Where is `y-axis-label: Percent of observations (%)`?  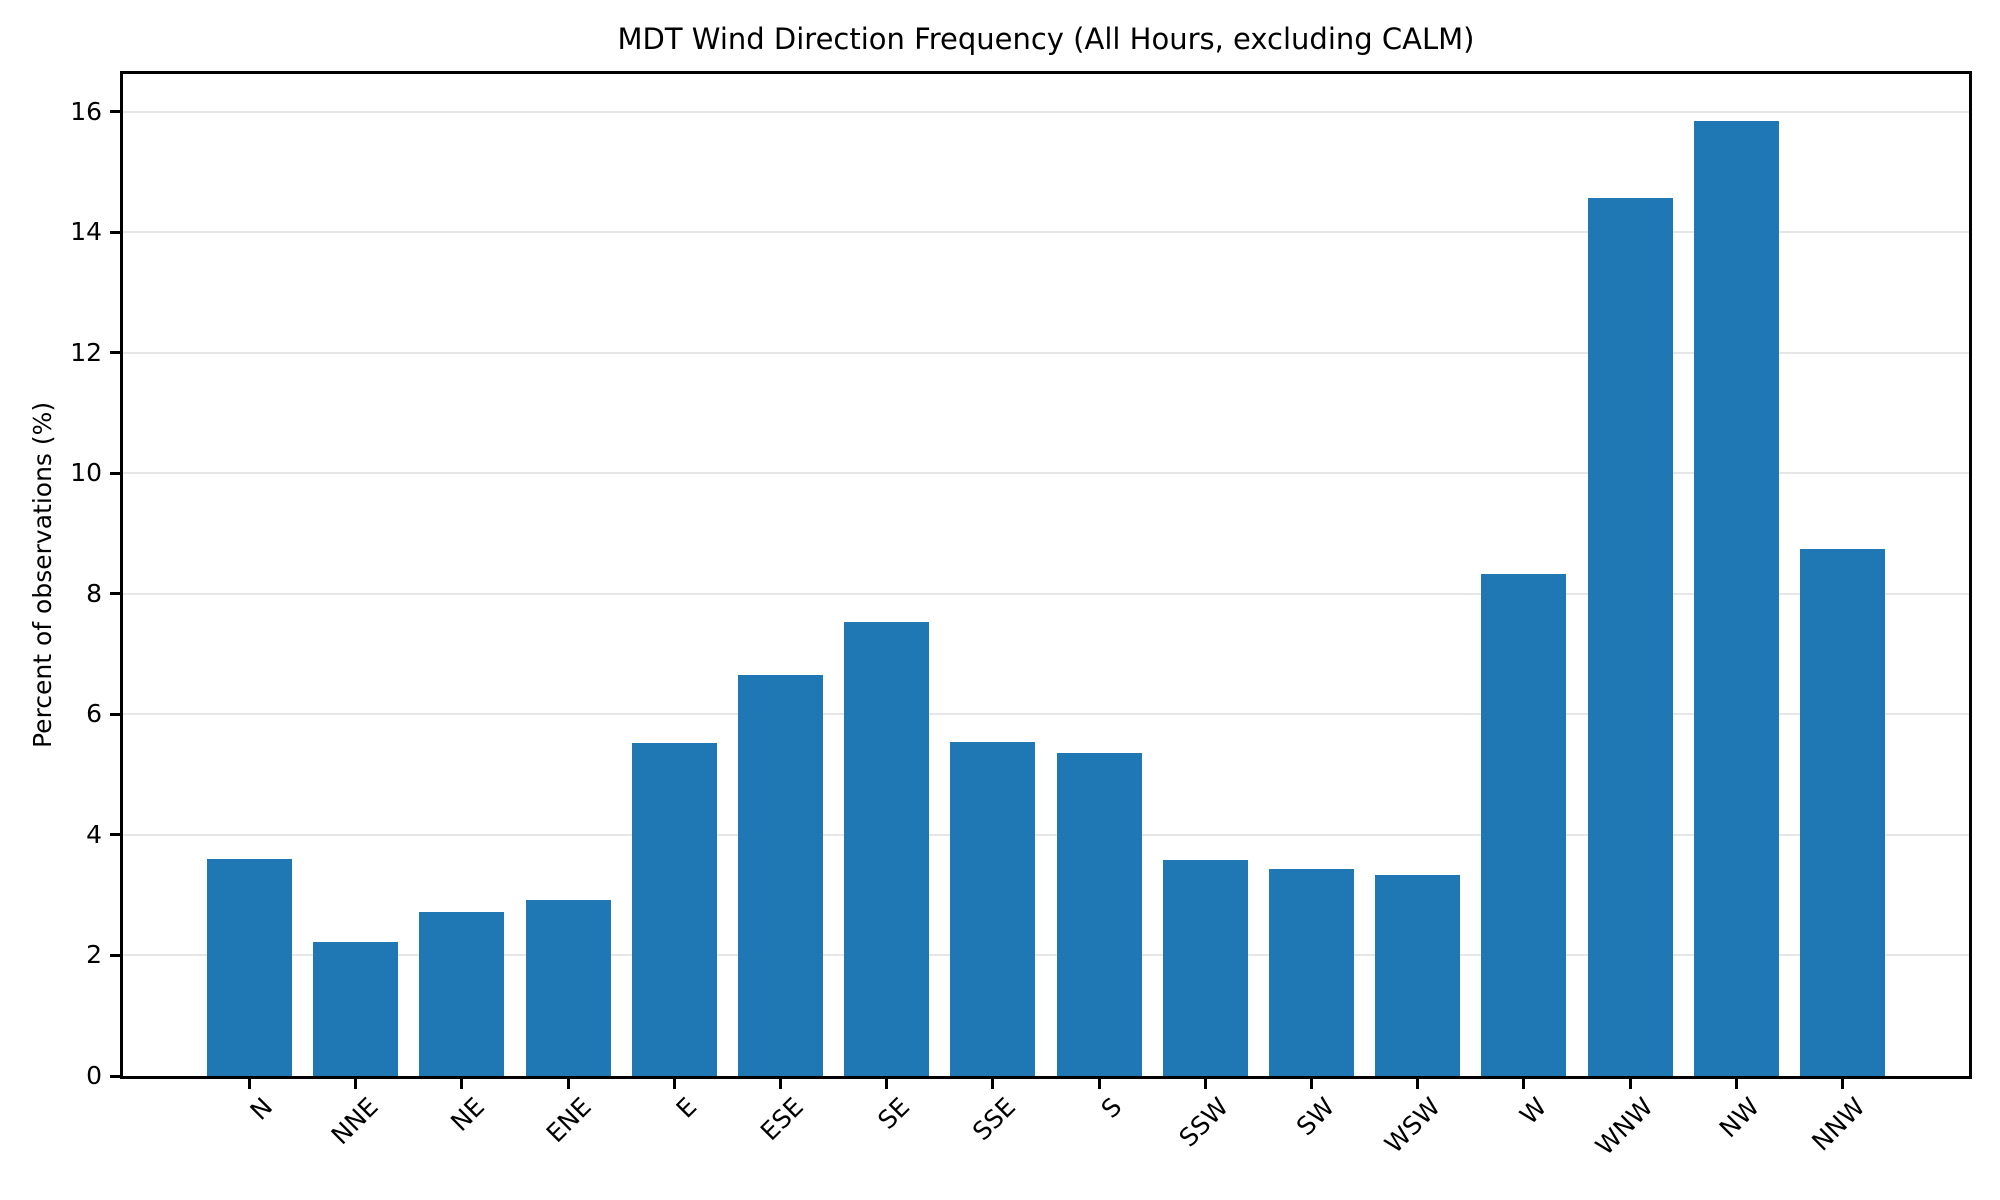
y-axis-label: Percent of observations (%) is located at coordinates (42, 574).